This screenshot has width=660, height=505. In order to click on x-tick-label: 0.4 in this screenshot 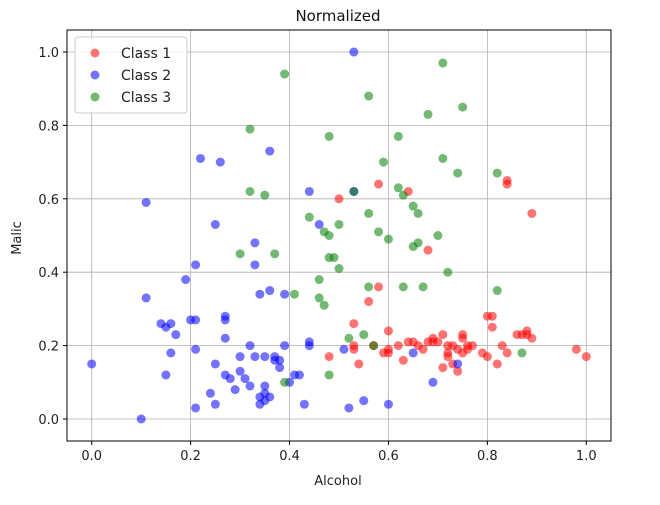, I will do `click(289, 456)`.